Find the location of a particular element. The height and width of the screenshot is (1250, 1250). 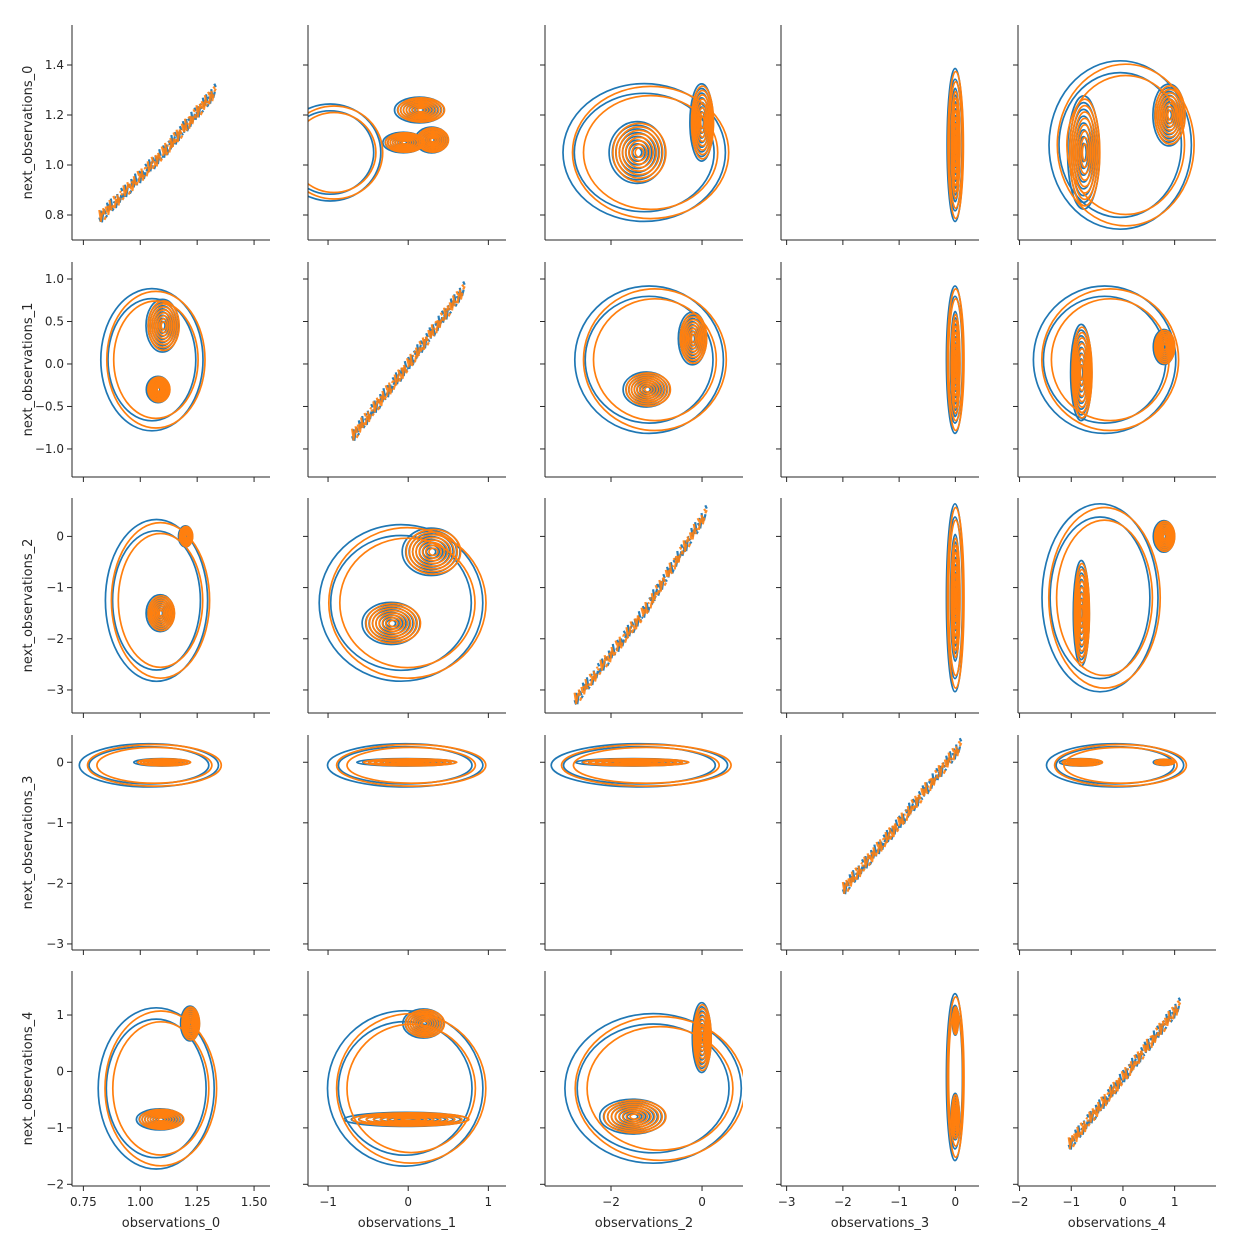

panel-2-2-contours is located at coordinates (640, 604).